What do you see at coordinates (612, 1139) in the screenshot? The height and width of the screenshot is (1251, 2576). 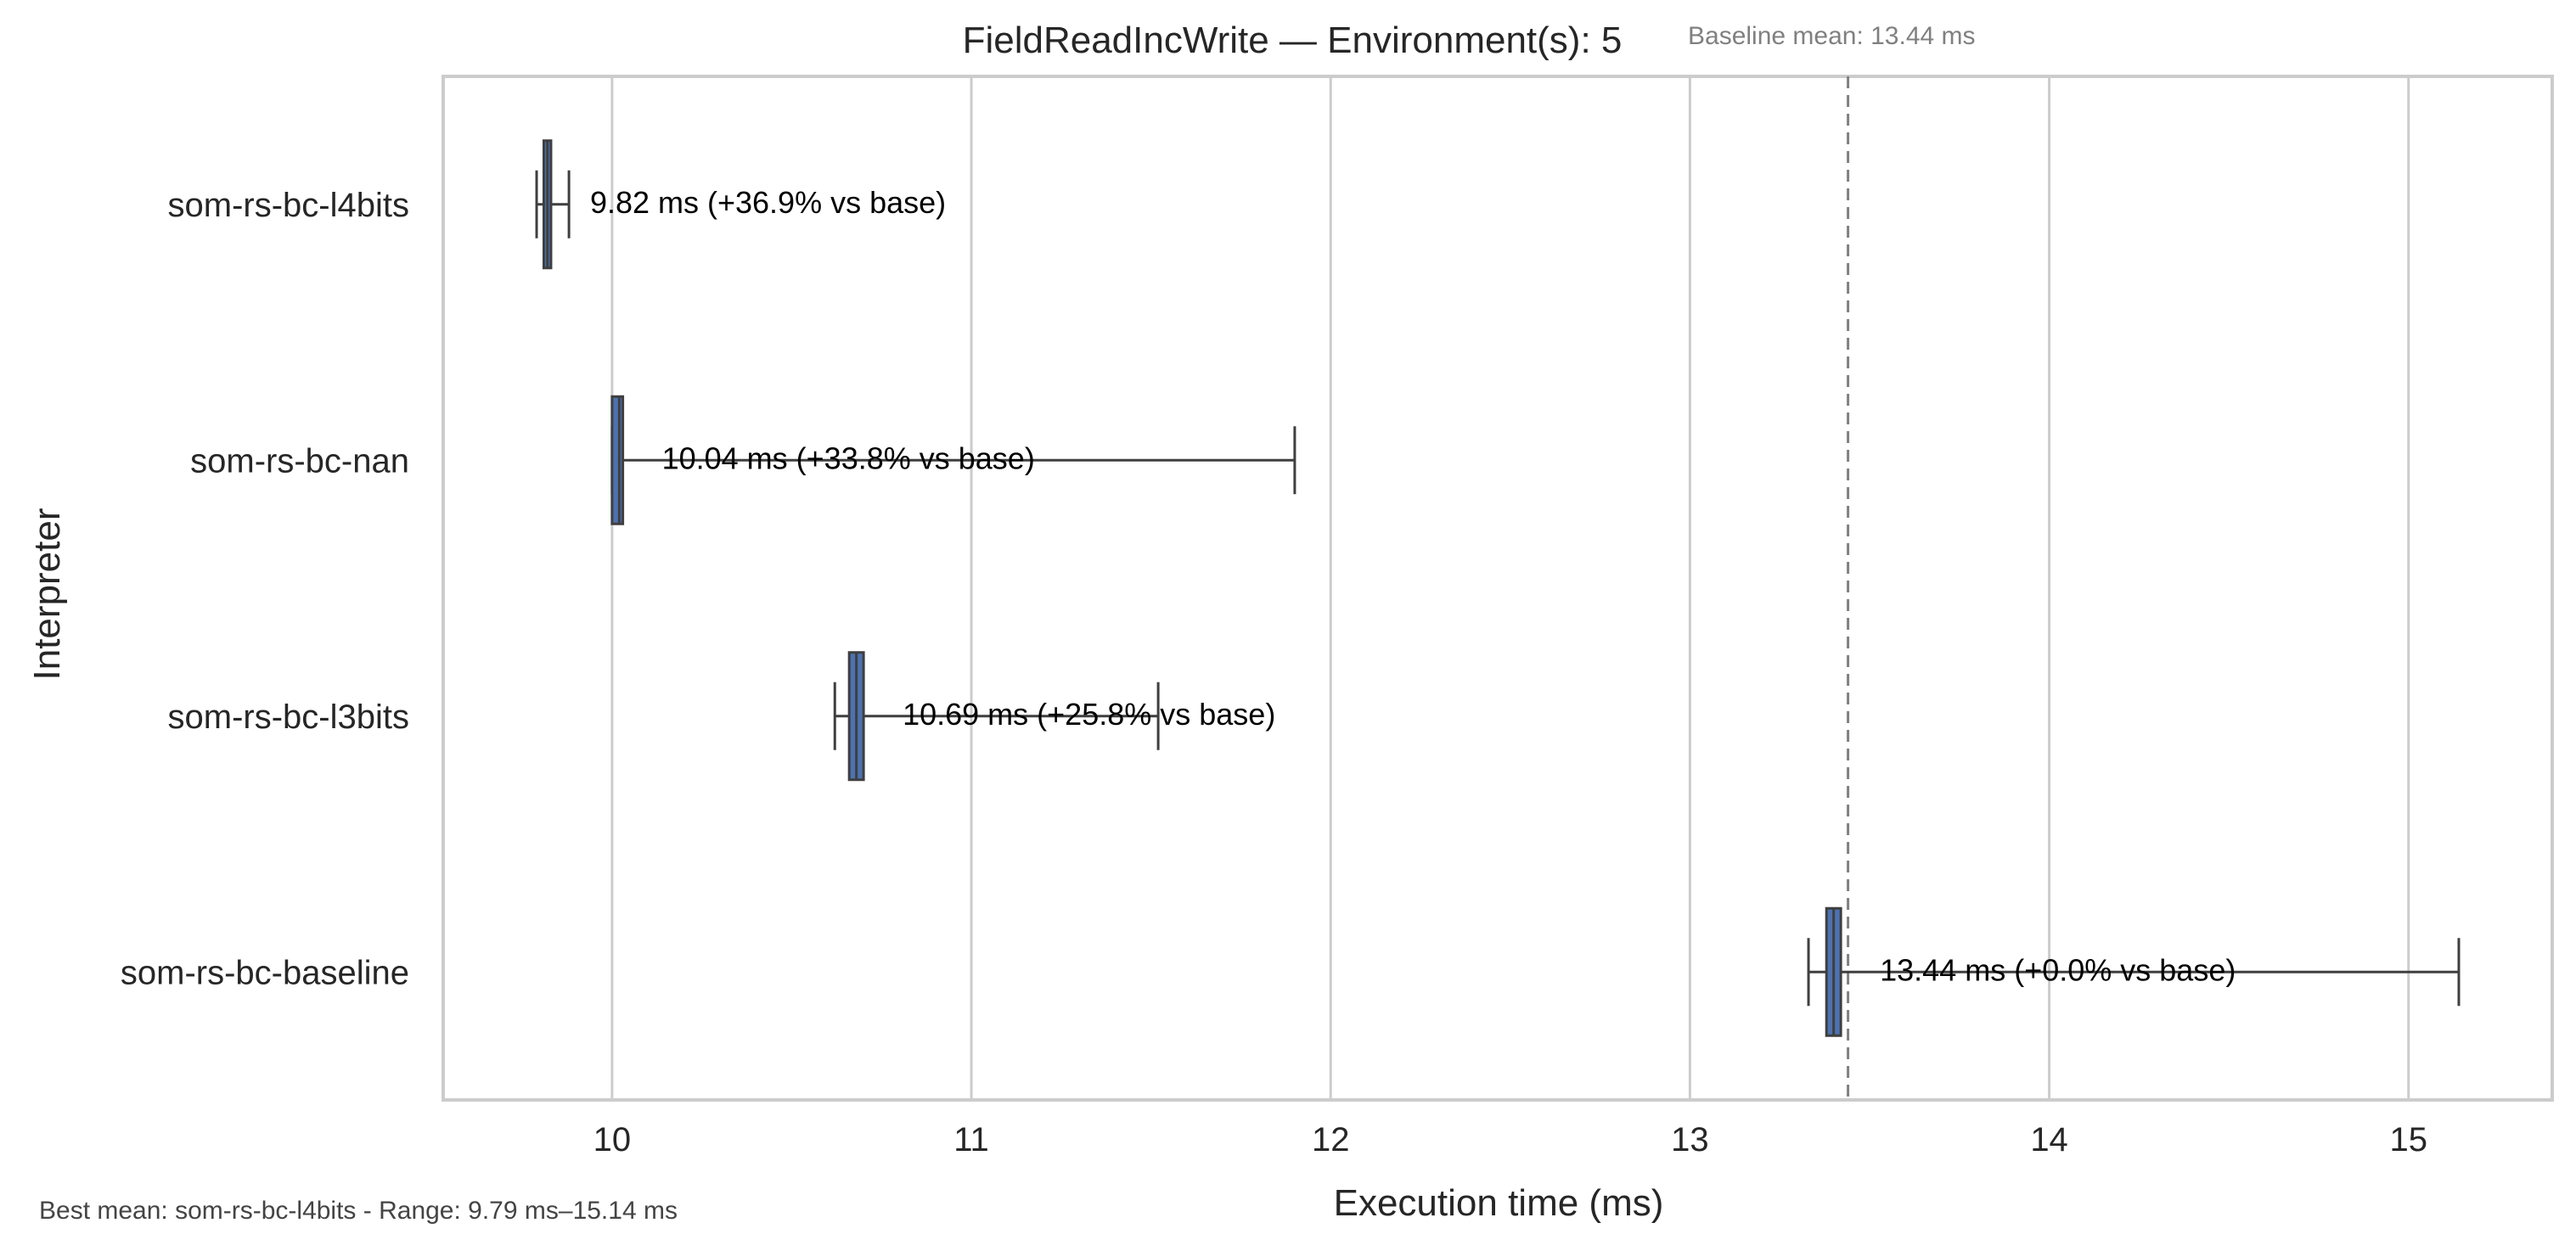 I see `x-tick-label: 10` at bounding box center [612, 1139].